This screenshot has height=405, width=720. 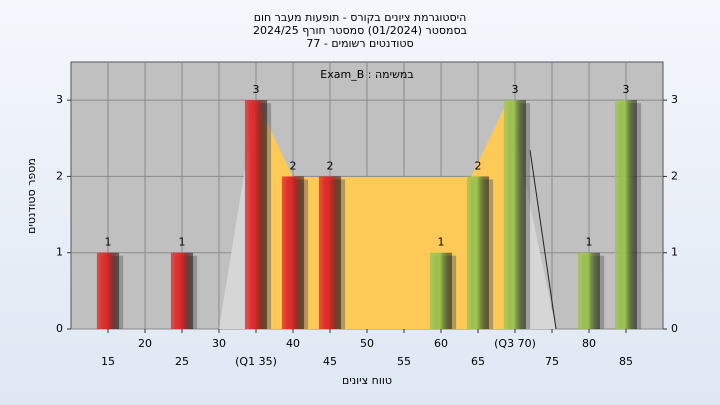 I want to click on x-tick-label: 15, so click(x=108, y=361).